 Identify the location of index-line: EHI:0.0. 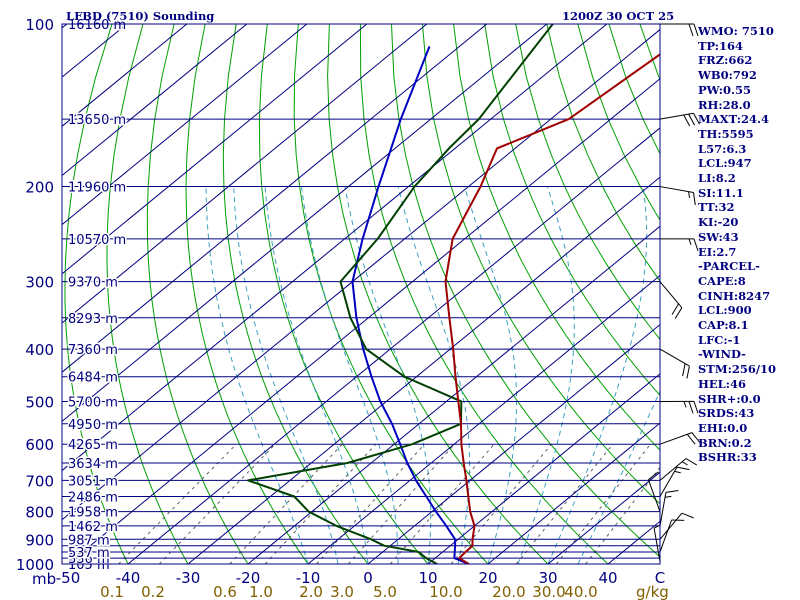
(723, 427).